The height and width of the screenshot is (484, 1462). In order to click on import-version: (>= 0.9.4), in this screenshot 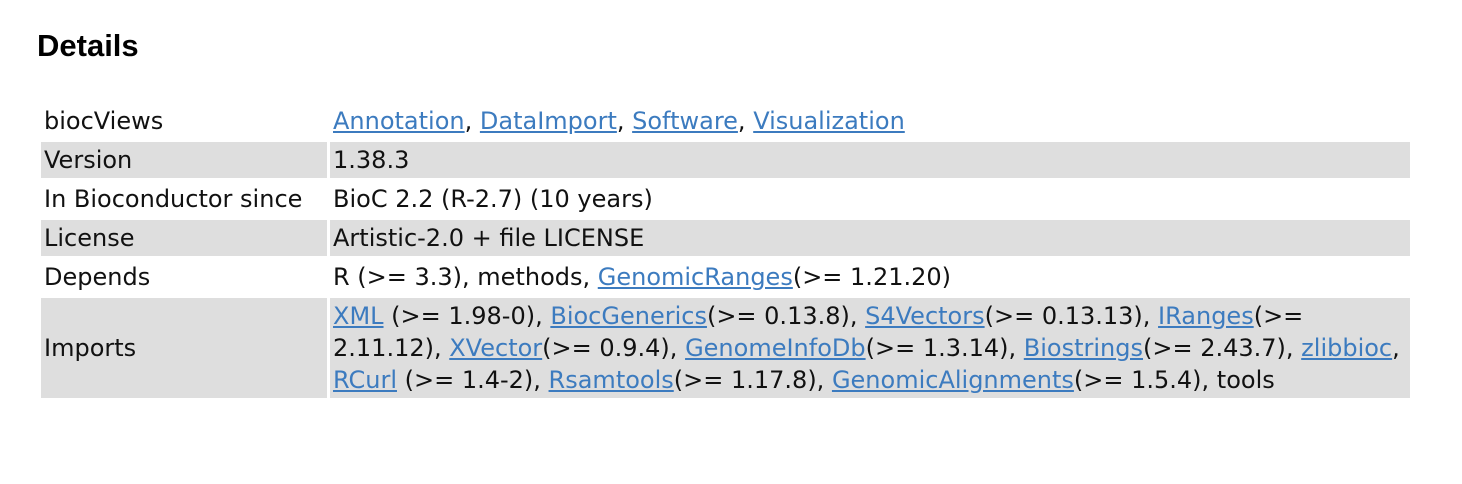, I will do `click(614, 348)`.